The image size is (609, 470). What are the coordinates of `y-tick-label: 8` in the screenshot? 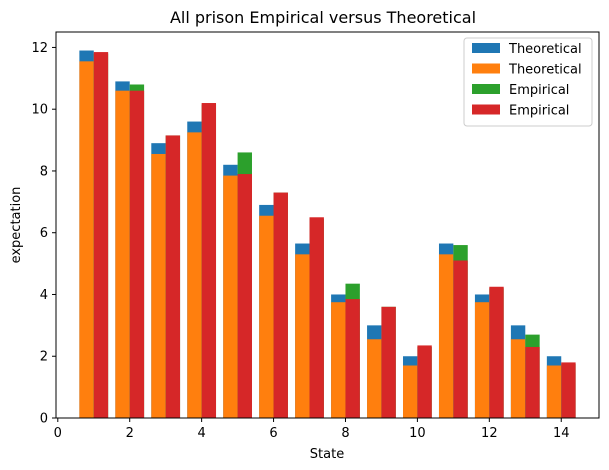 It's located at (44, 171).